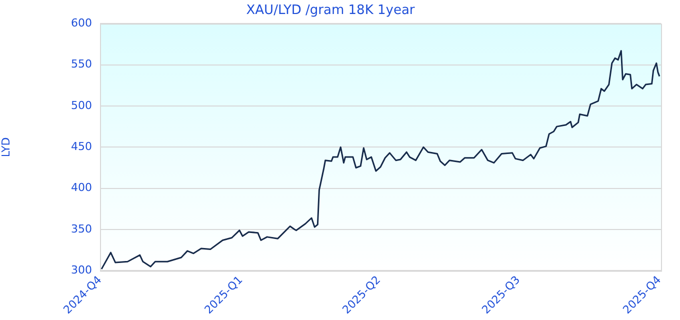  What do you see at coordinates (81, 64) in the screenshot?
I see `y-tick-label: 550` at bounding box center [81, 64].